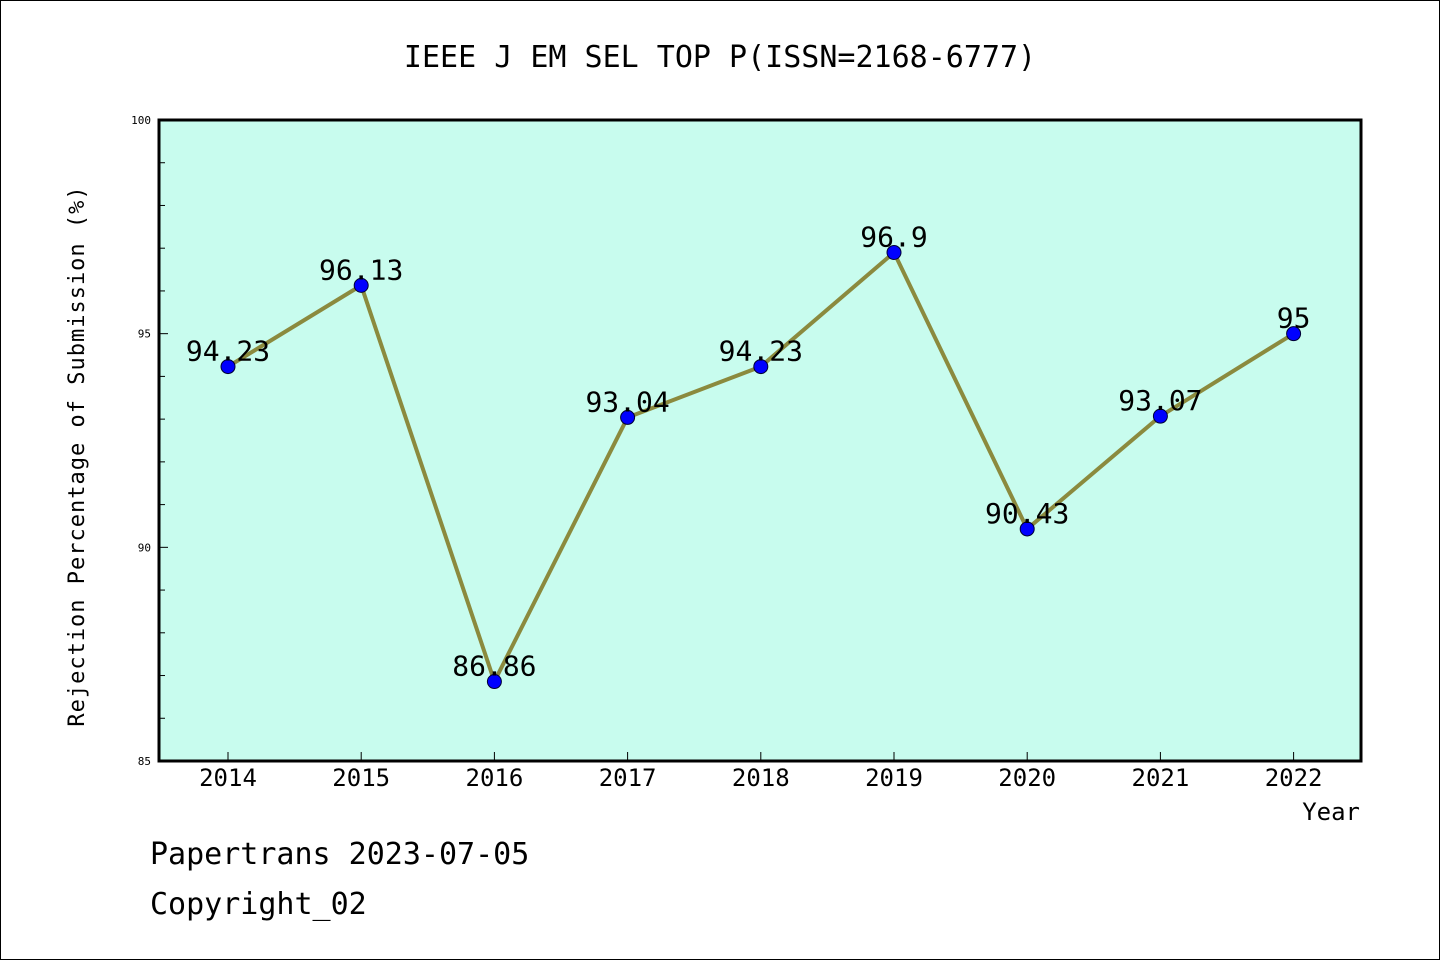  I want to click on y-tick-label: 95, so click(144, 334).